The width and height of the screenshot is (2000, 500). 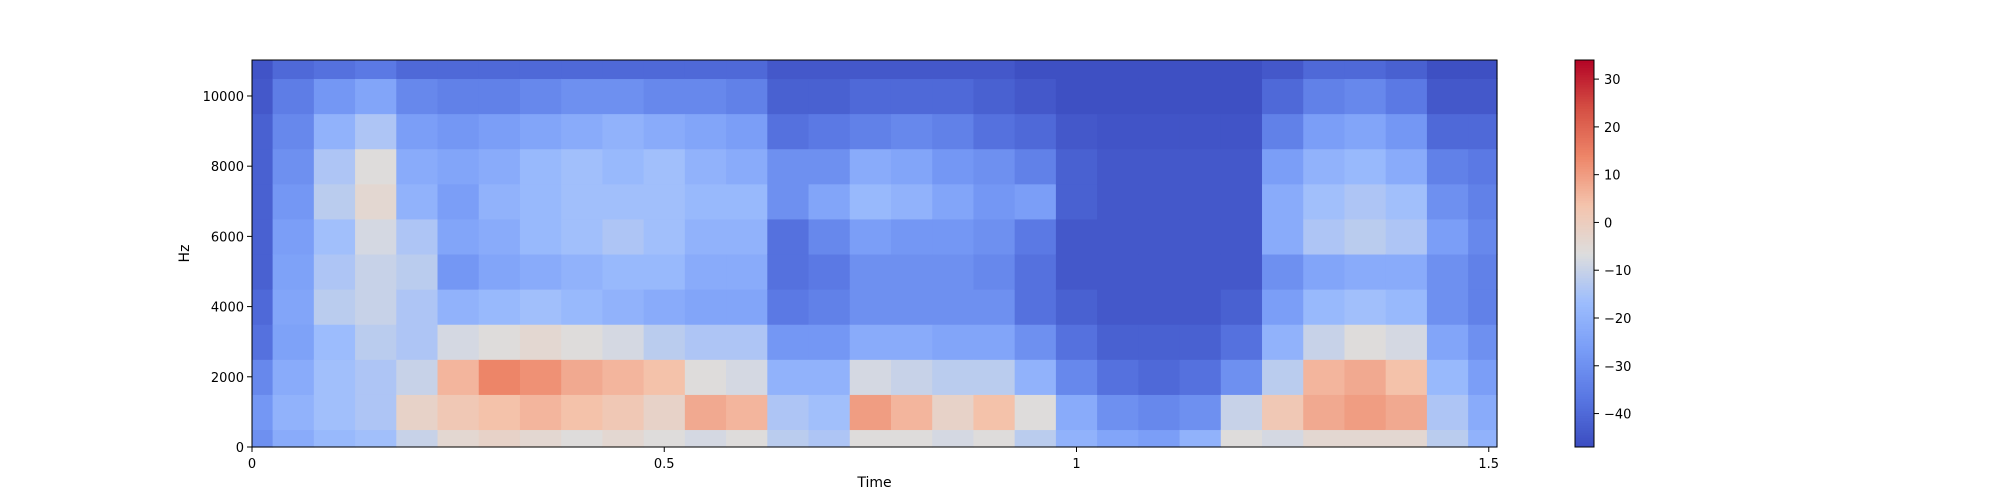 I want to click on colorbar-tick-label: −20, so click(x=1617, y=319).